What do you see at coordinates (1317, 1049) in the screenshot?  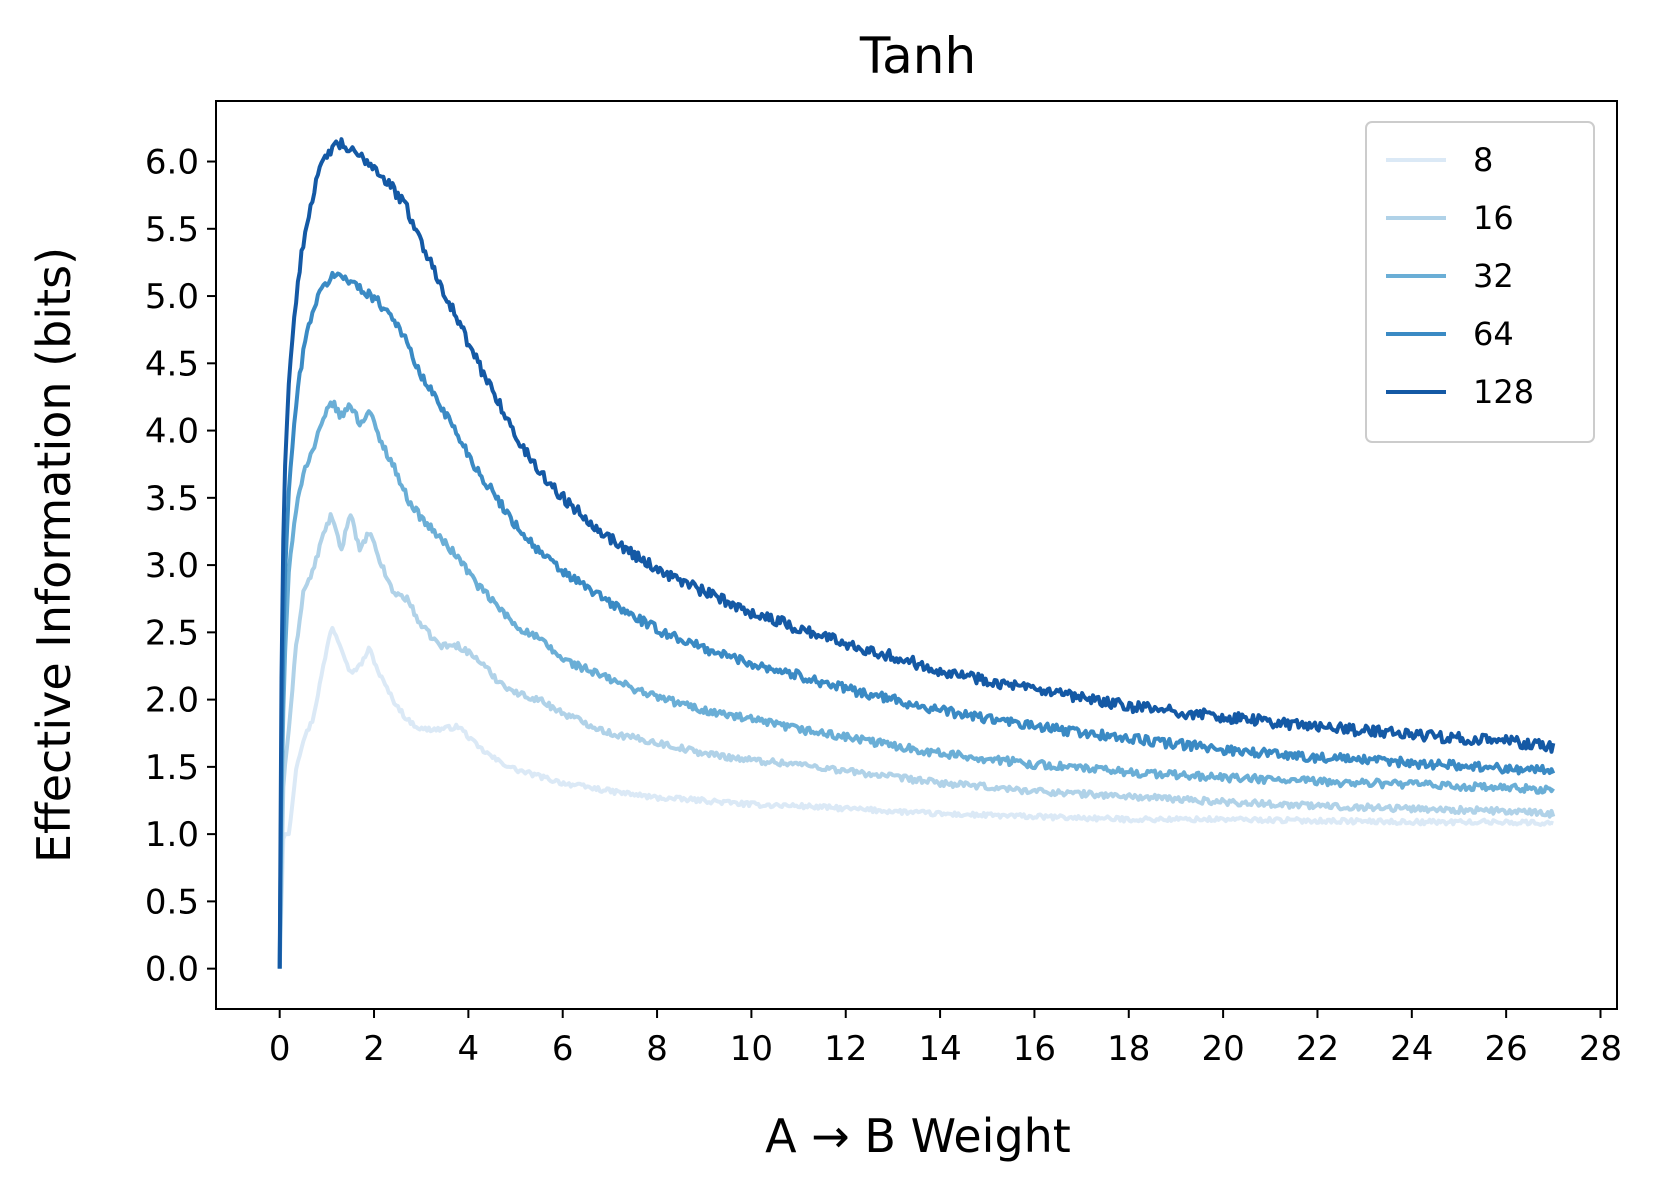 I see `x-tick-label: 22` at bounding box center [1317, 1049].